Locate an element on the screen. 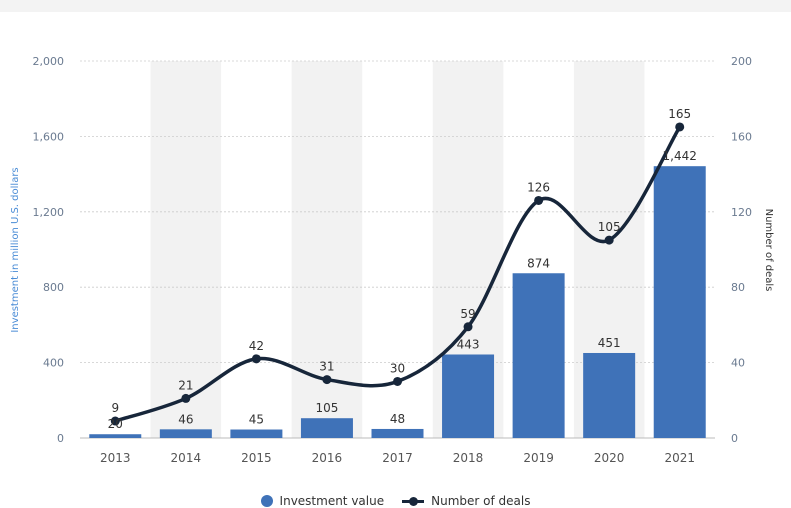 The width and height of the screenshot is (791, 508). line-data-label: 59 is located at coordinates (467, 314).